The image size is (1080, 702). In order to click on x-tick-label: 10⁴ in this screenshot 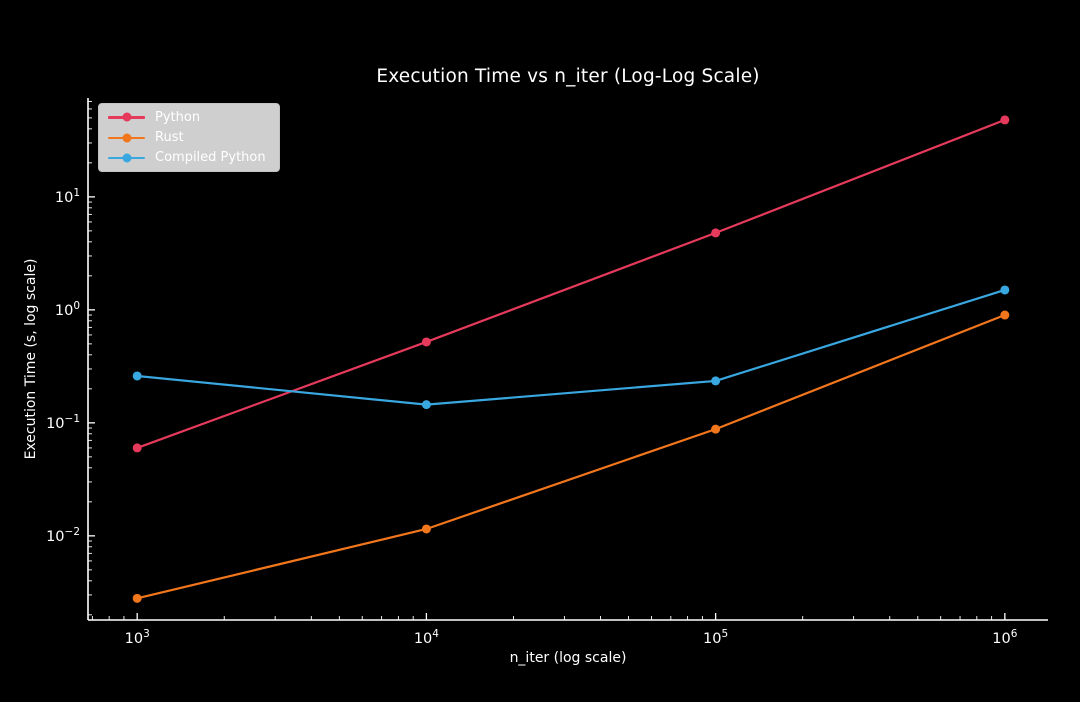, I will do `click(426, 637)`.